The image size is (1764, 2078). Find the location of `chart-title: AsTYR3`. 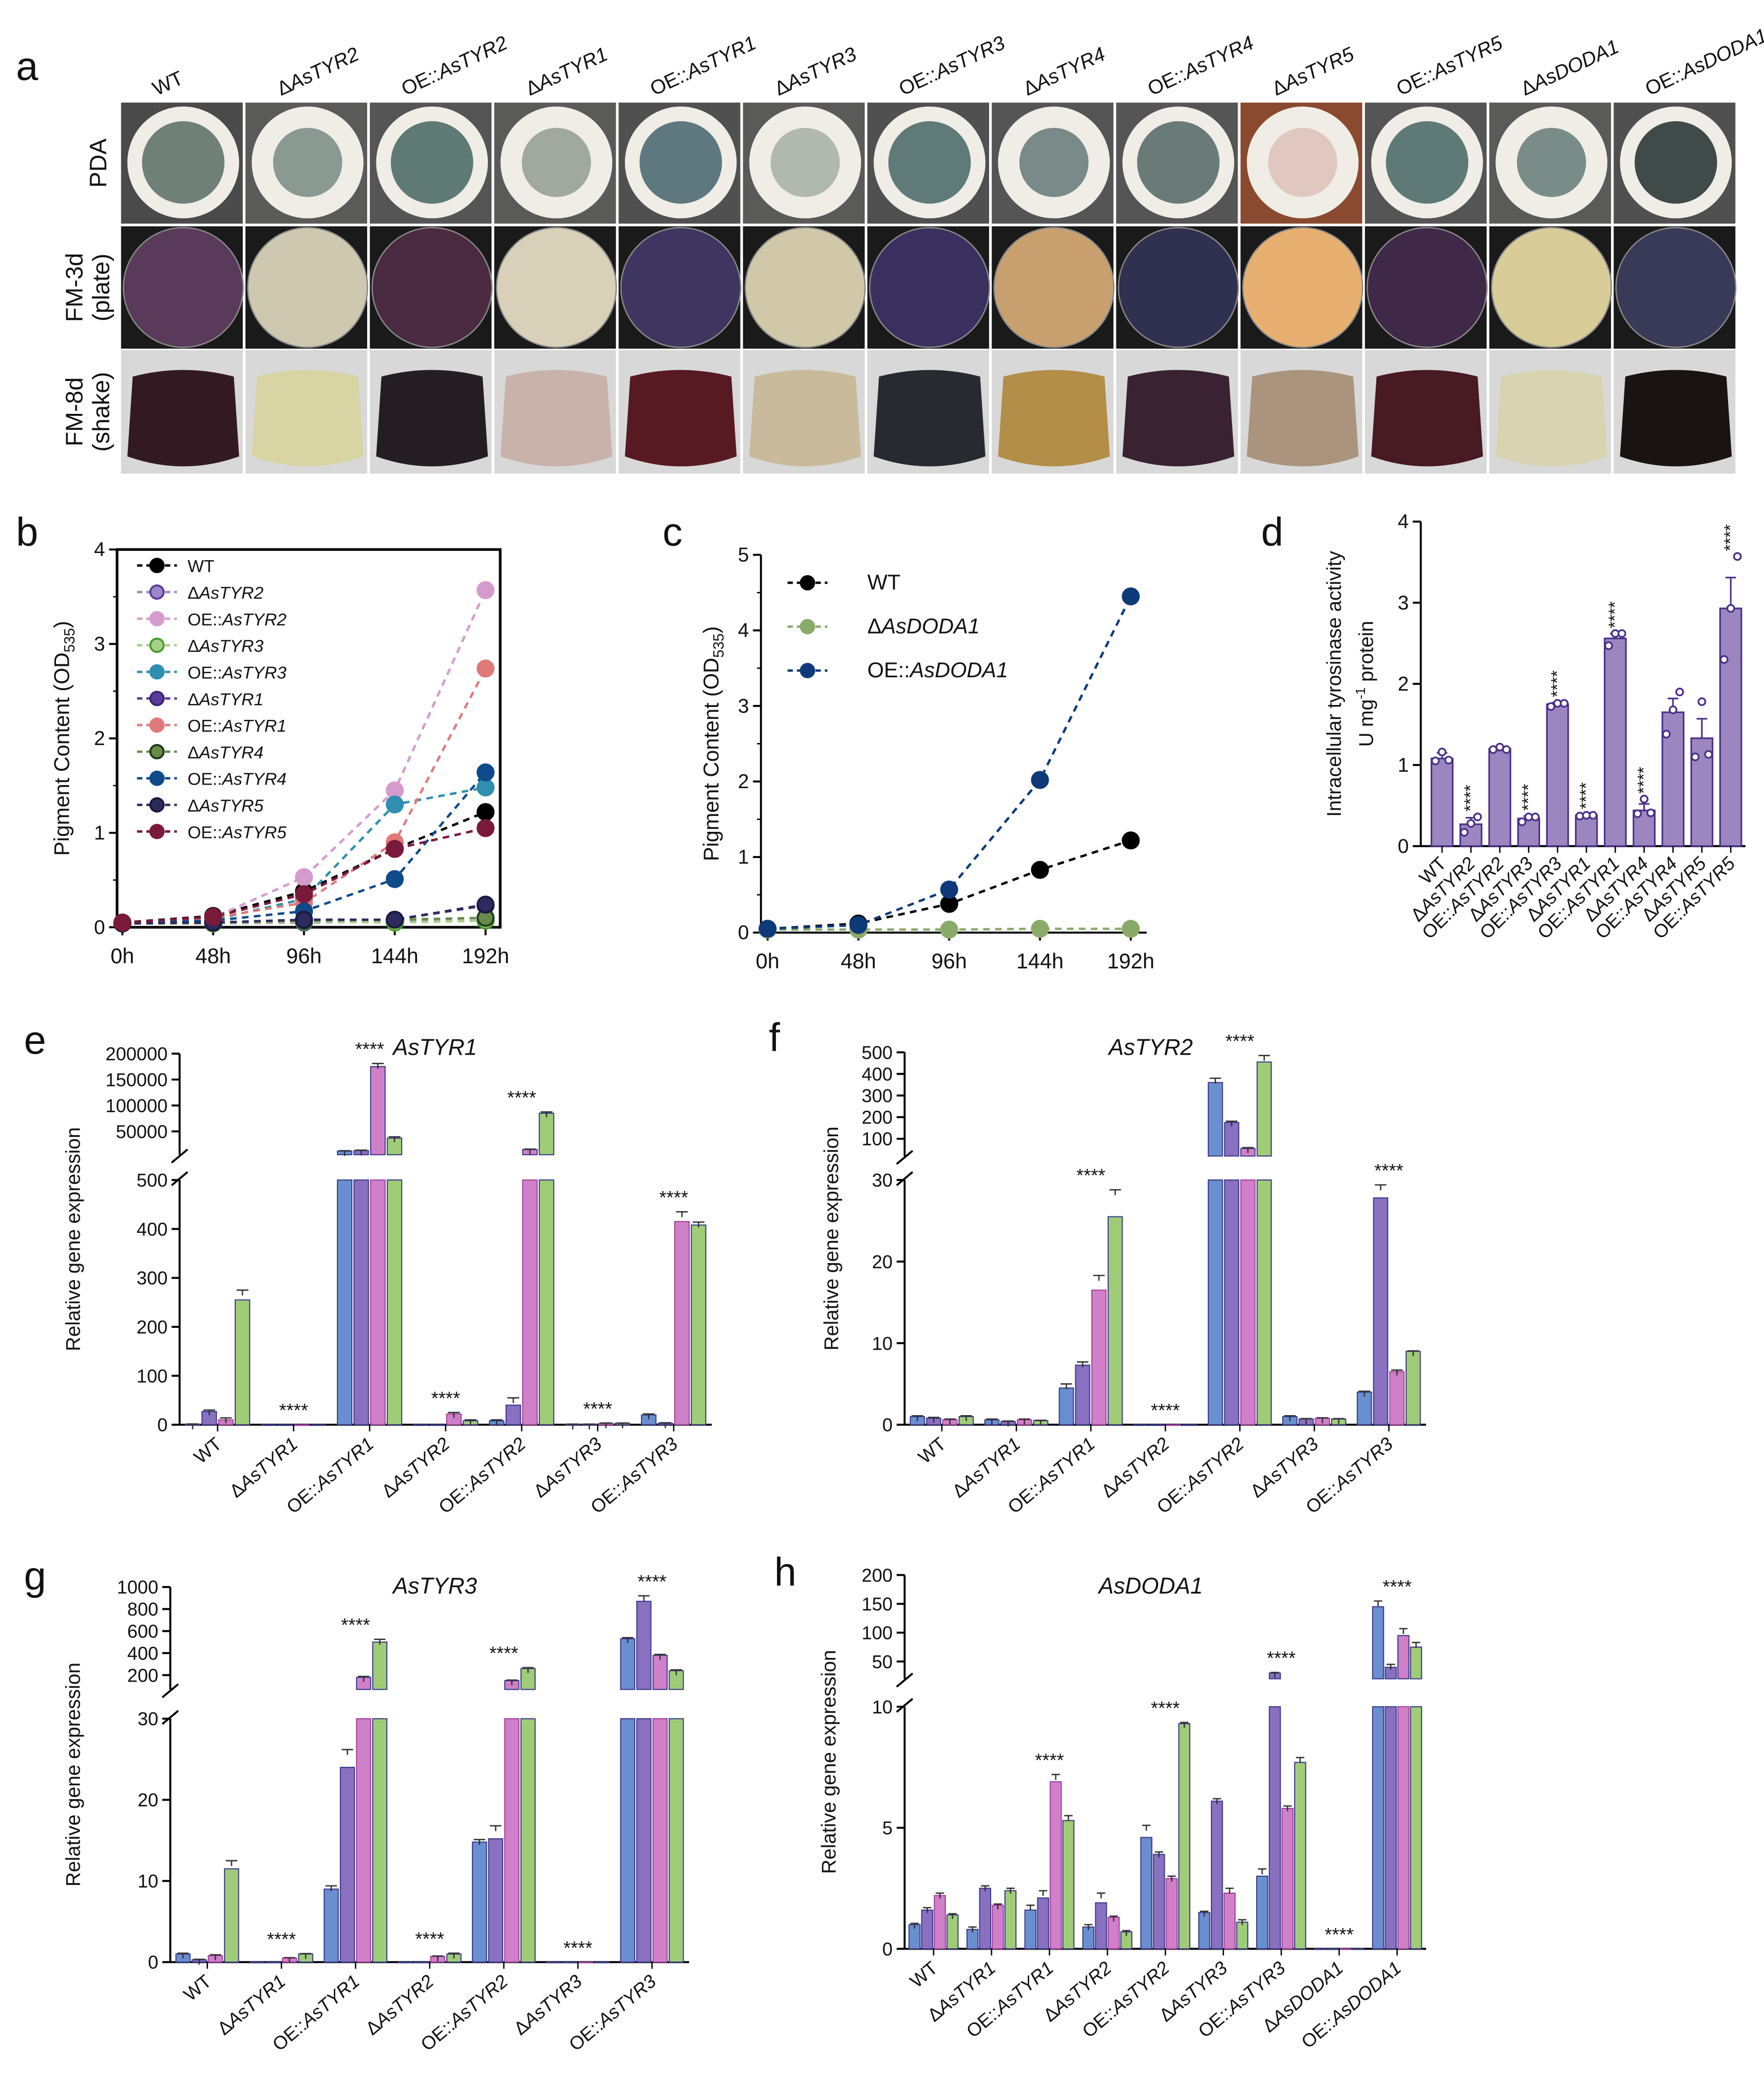

chart-title: AsTYR3 is located at coordinates (434, 1586).